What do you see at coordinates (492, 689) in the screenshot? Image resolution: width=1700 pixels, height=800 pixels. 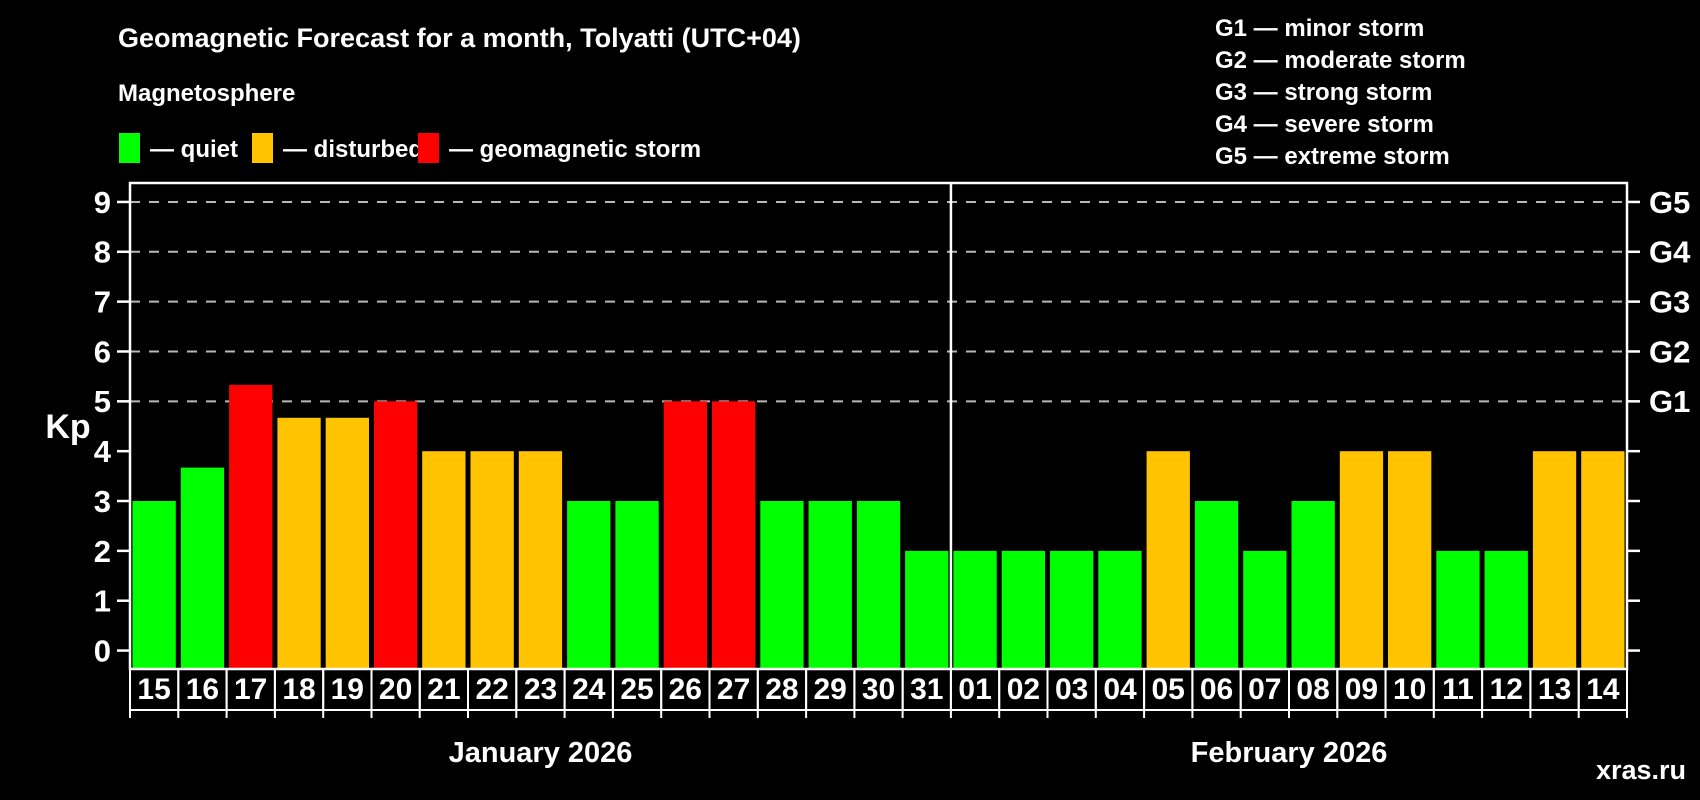 I see `day-label-22: 22` at bounding box center [492, 689].